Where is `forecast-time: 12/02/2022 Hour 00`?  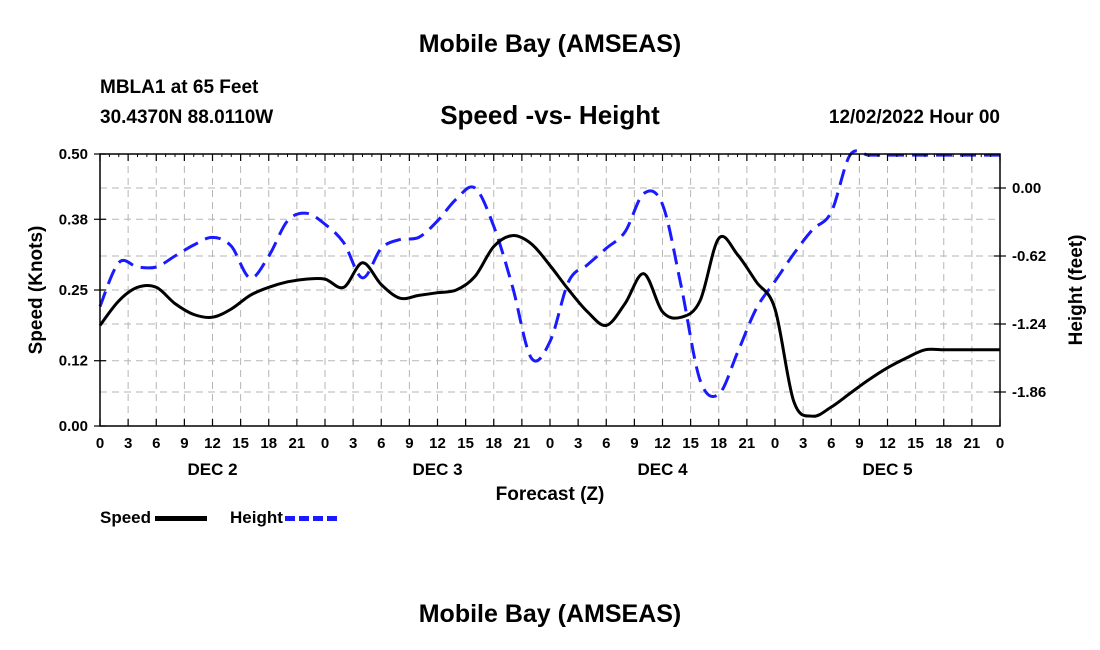
forecast-time: 12/02/2022 Hour 00 is located at coordinates (914, 117).